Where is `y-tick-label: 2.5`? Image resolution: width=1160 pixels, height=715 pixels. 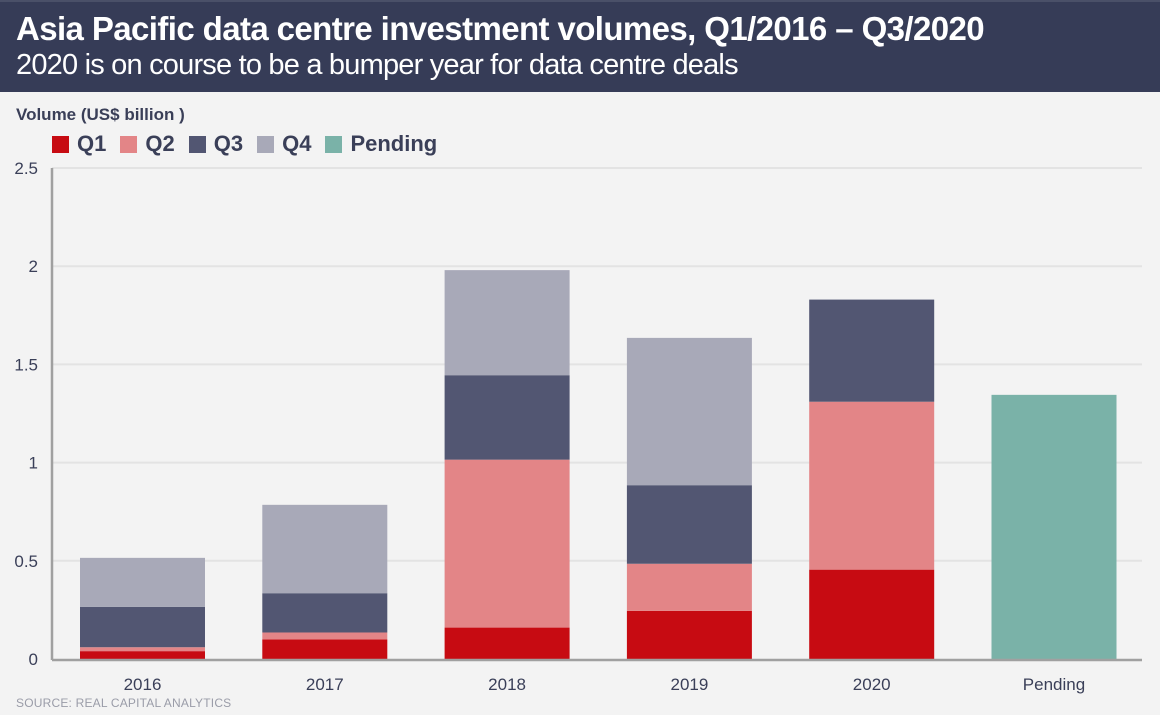 y-tick-label: 2.5 is located at coordinates (26, 168).